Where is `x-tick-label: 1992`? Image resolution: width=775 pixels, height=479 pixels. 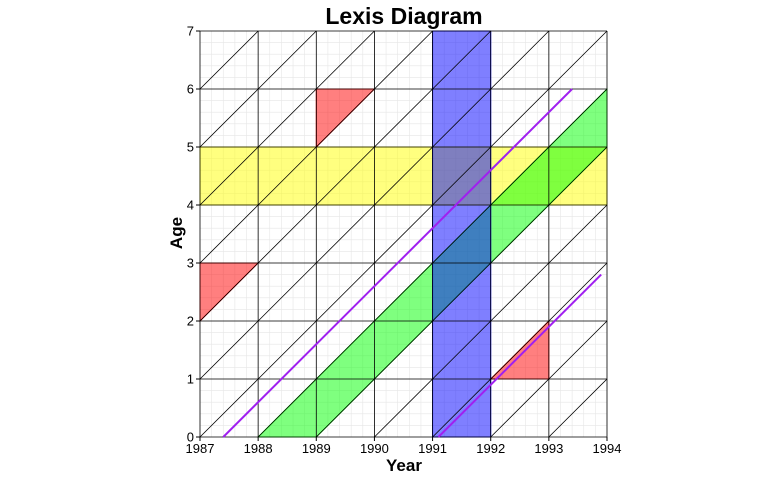
x-tick-label: 1992 is located at coordinates (490, 448).